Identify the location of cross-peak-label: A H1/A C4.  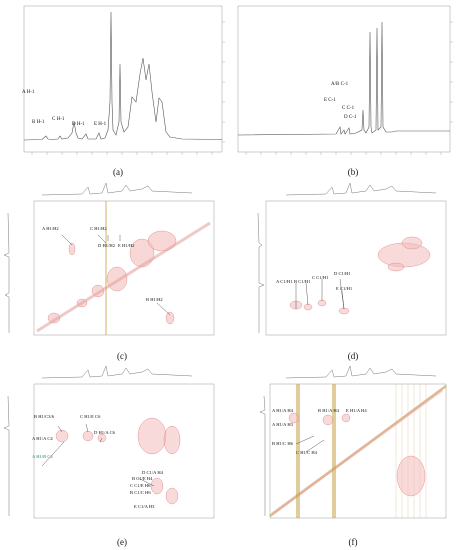
(42, 438).